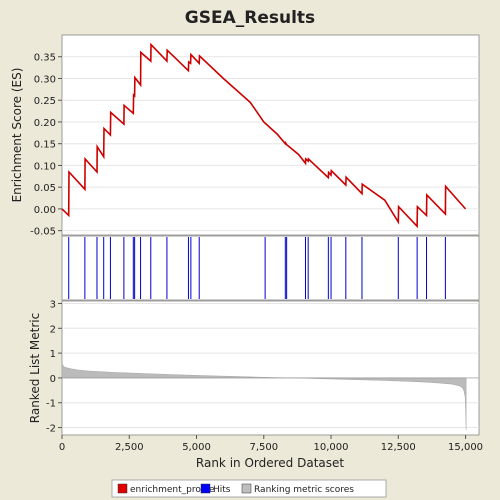  What do you see at coordinates (17, 135) in the screenshot?
I see `es-y-axis-label: Enrichment Score (ES)` at bounding box center [17, 135].